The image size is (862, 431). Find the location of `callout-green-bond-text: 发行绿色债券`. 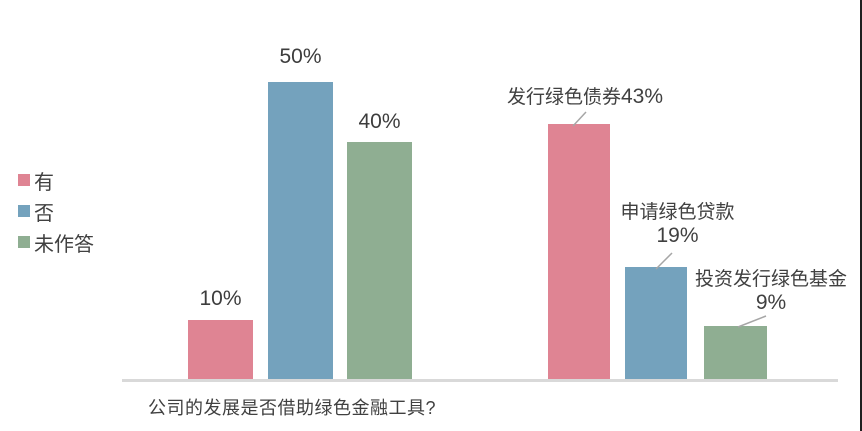

callout-green-bond-text: 发行绿色债券 is located at coordinates (563, 97).